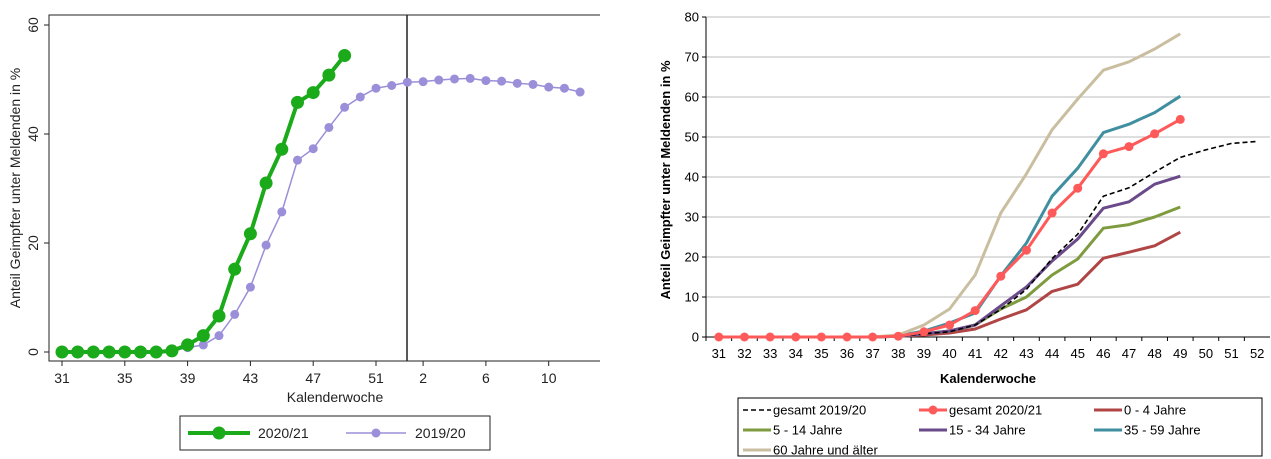 The image size is (1271, 459). What do you see at coordinates (949, 272) in the screenshot?
I see `series-line-5-14-jahre` at bounding box center [949, 272].